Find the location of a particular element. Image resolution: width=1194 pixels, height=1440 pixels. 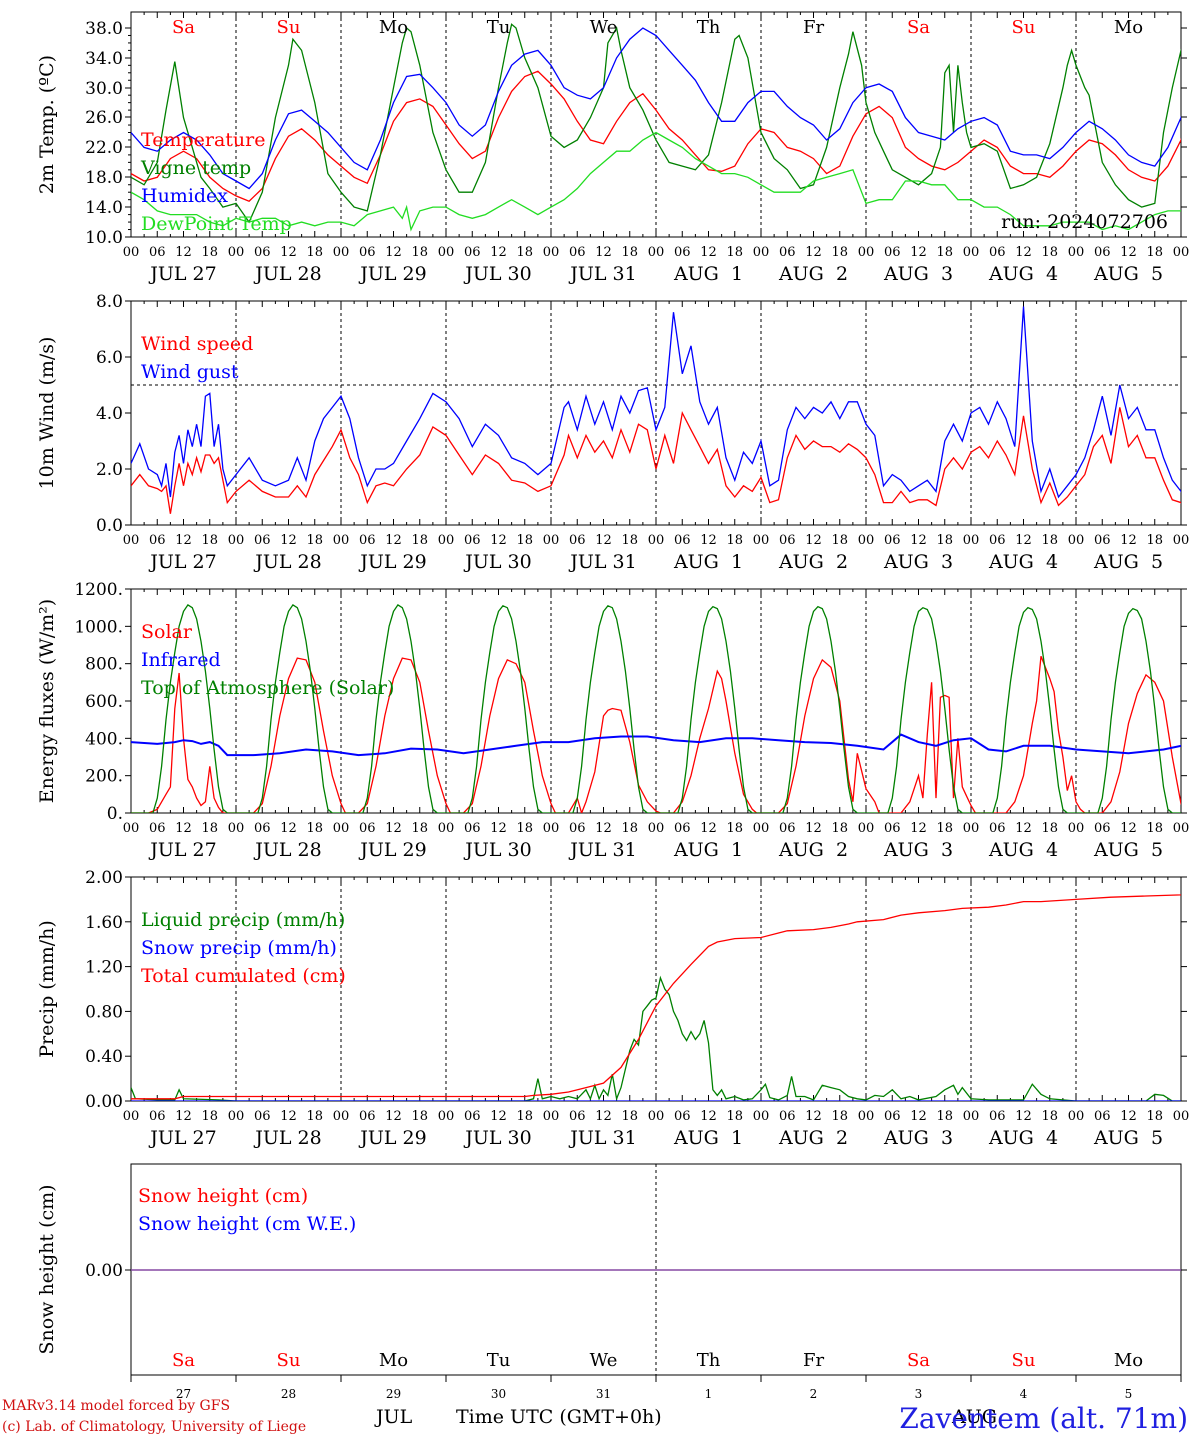

day-number-label: 29 is located at coordinates (393, 1394).